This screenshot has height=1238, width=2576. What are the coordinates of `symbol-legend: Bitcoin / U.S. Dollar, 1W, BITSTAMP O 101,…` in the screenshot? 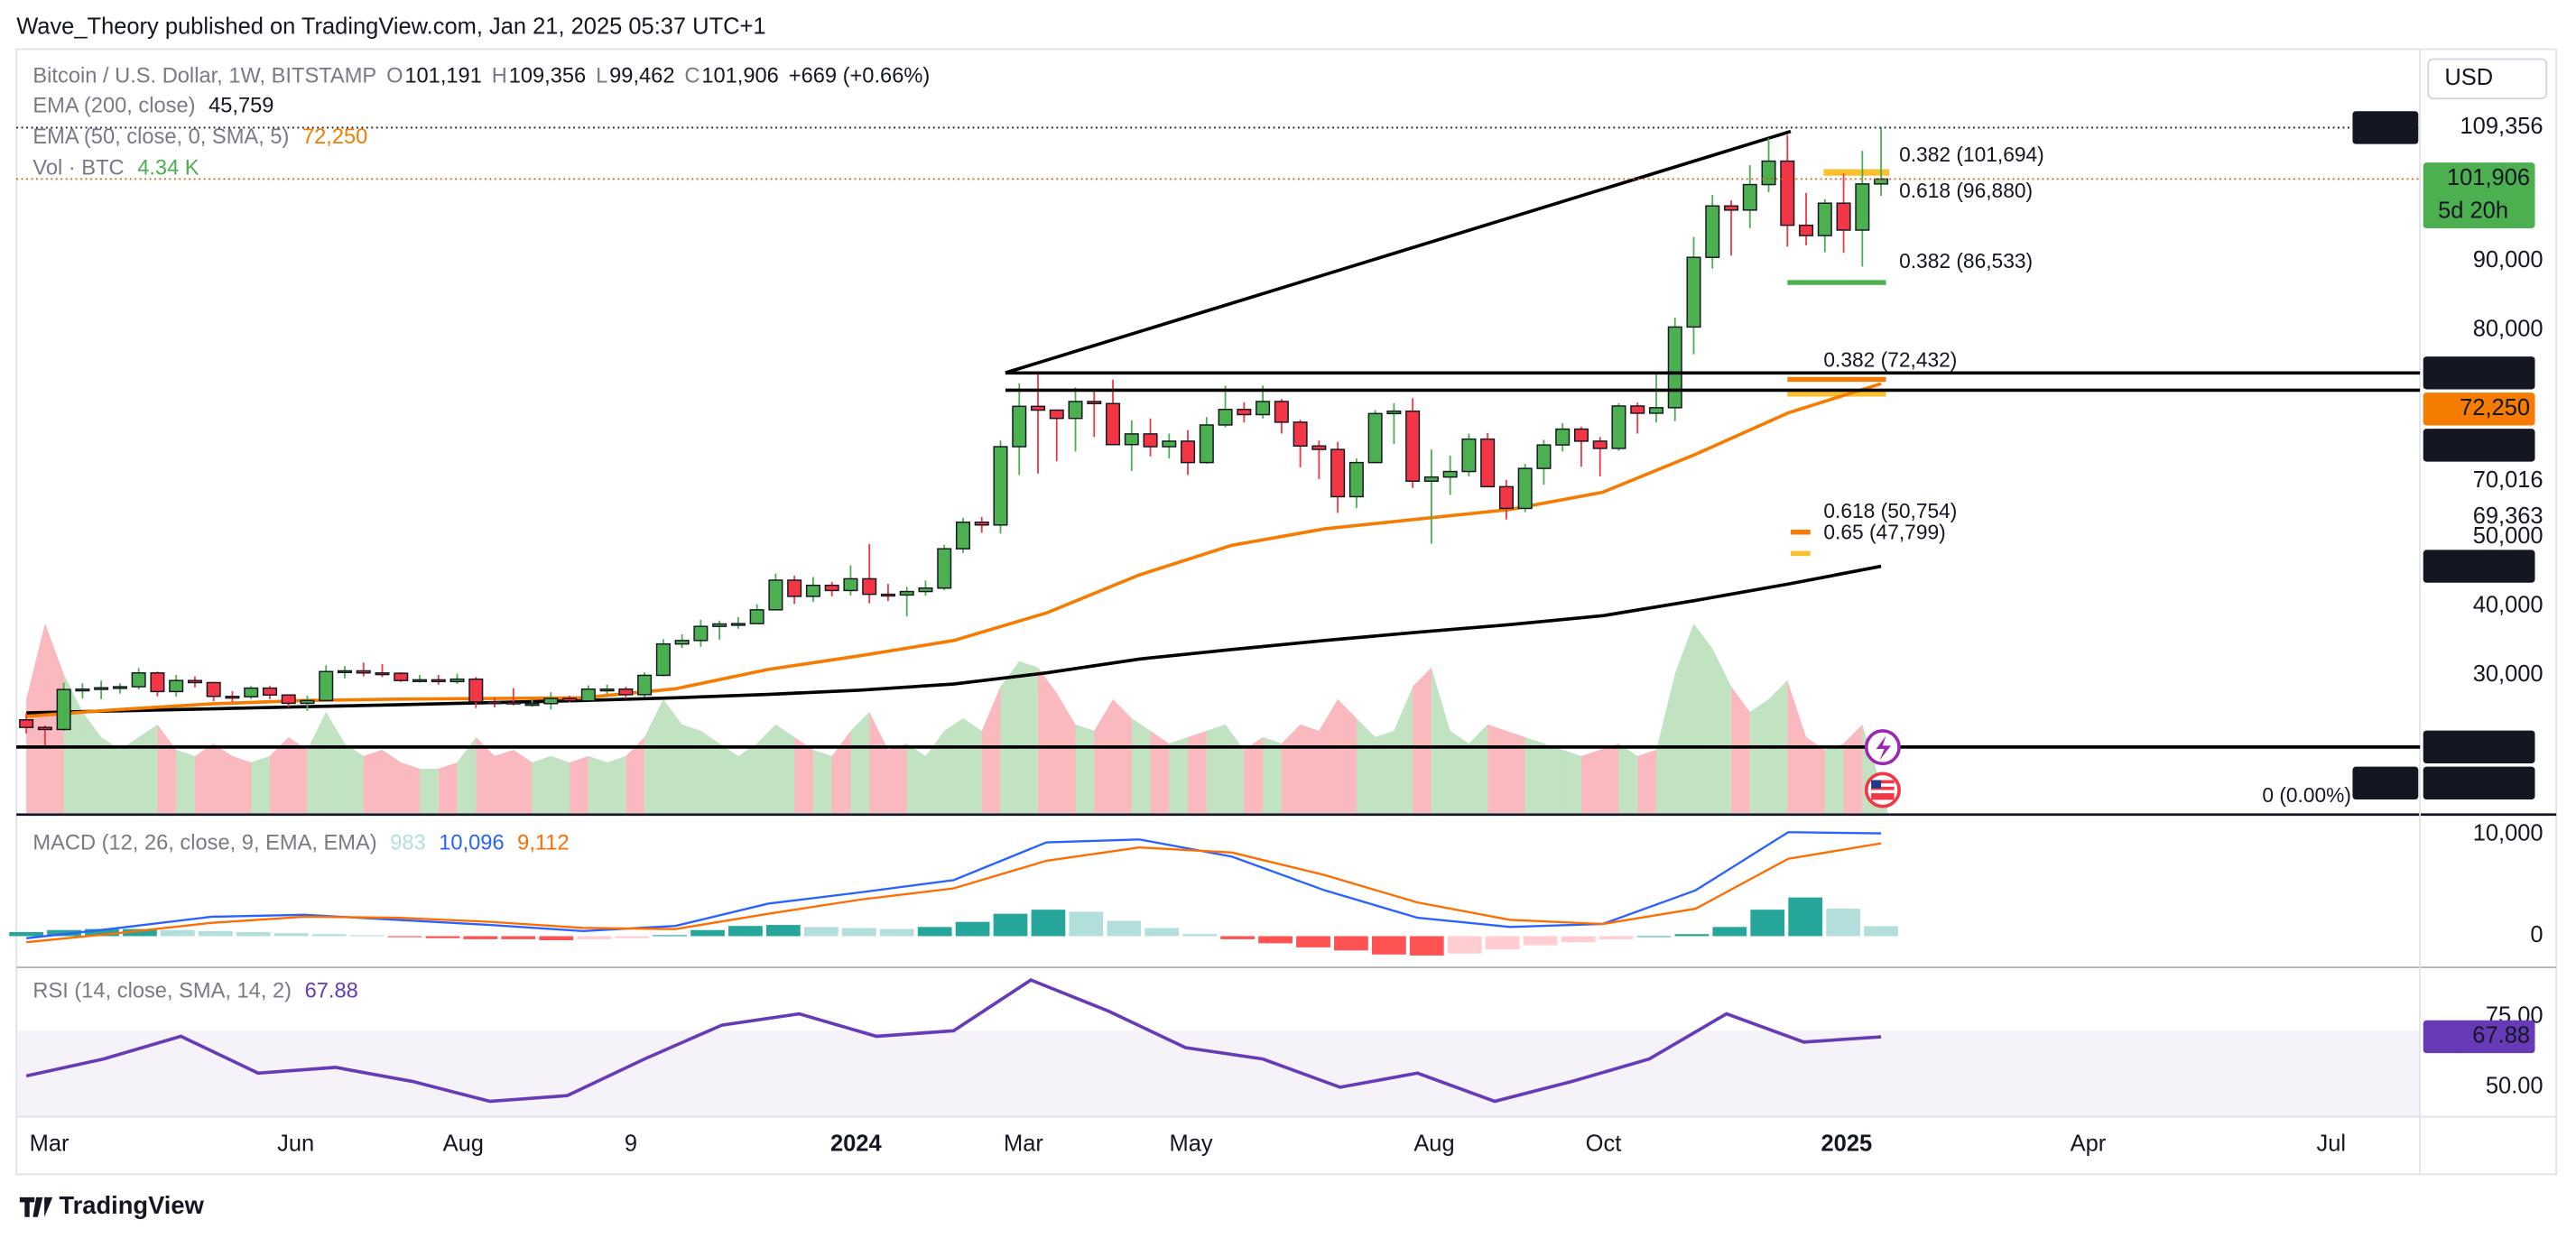 It's located at (481, 76).